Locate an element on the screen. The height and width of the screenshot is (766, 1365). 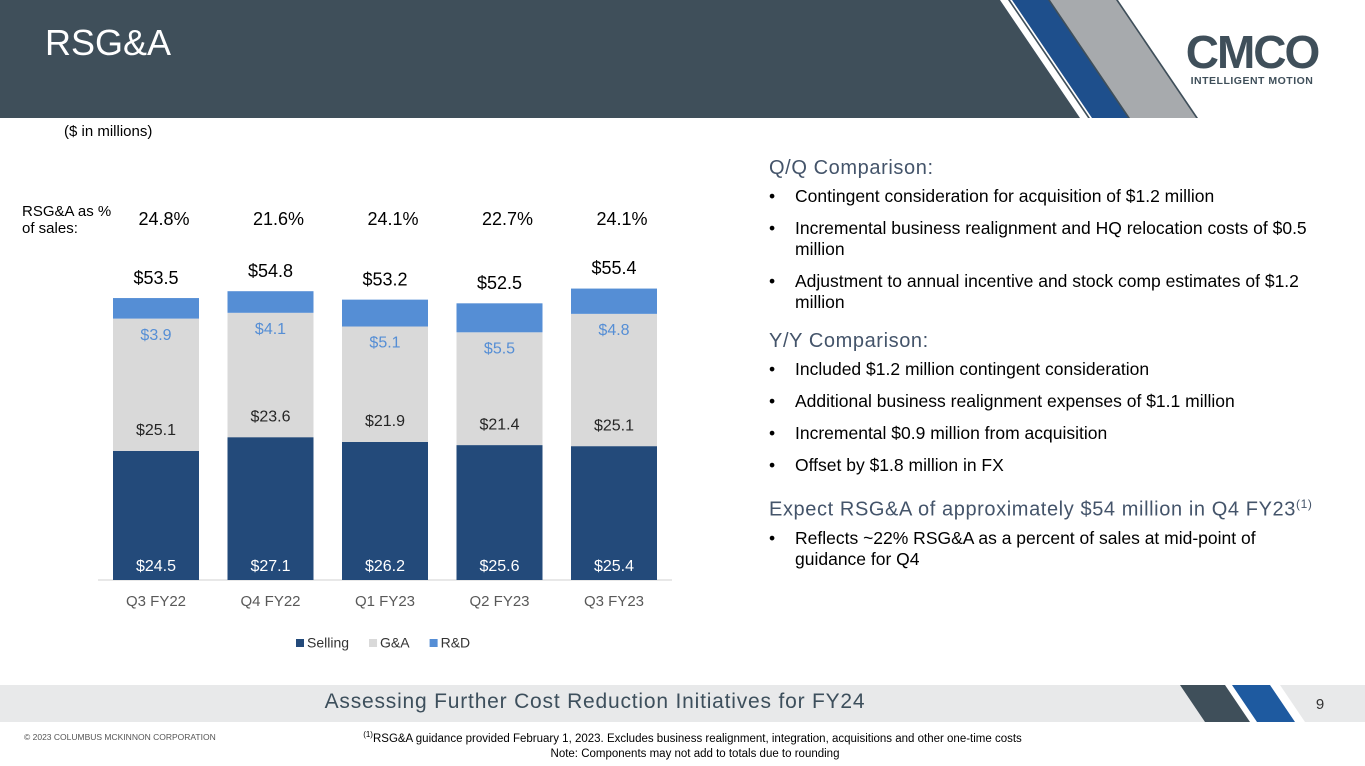
section-heading: Y/Y Comparison: is located at coordinates (1041, 341).